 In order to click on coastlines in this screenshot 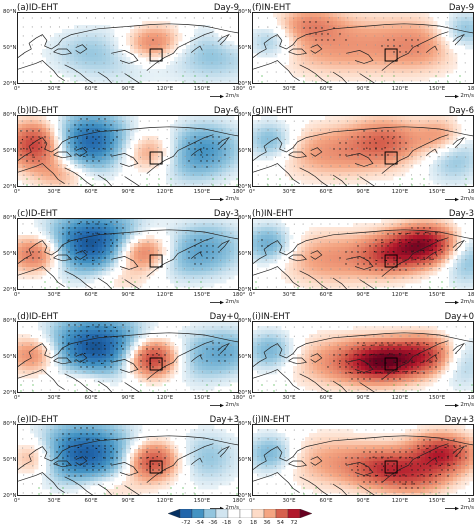, I will do `click(363, 156)`.